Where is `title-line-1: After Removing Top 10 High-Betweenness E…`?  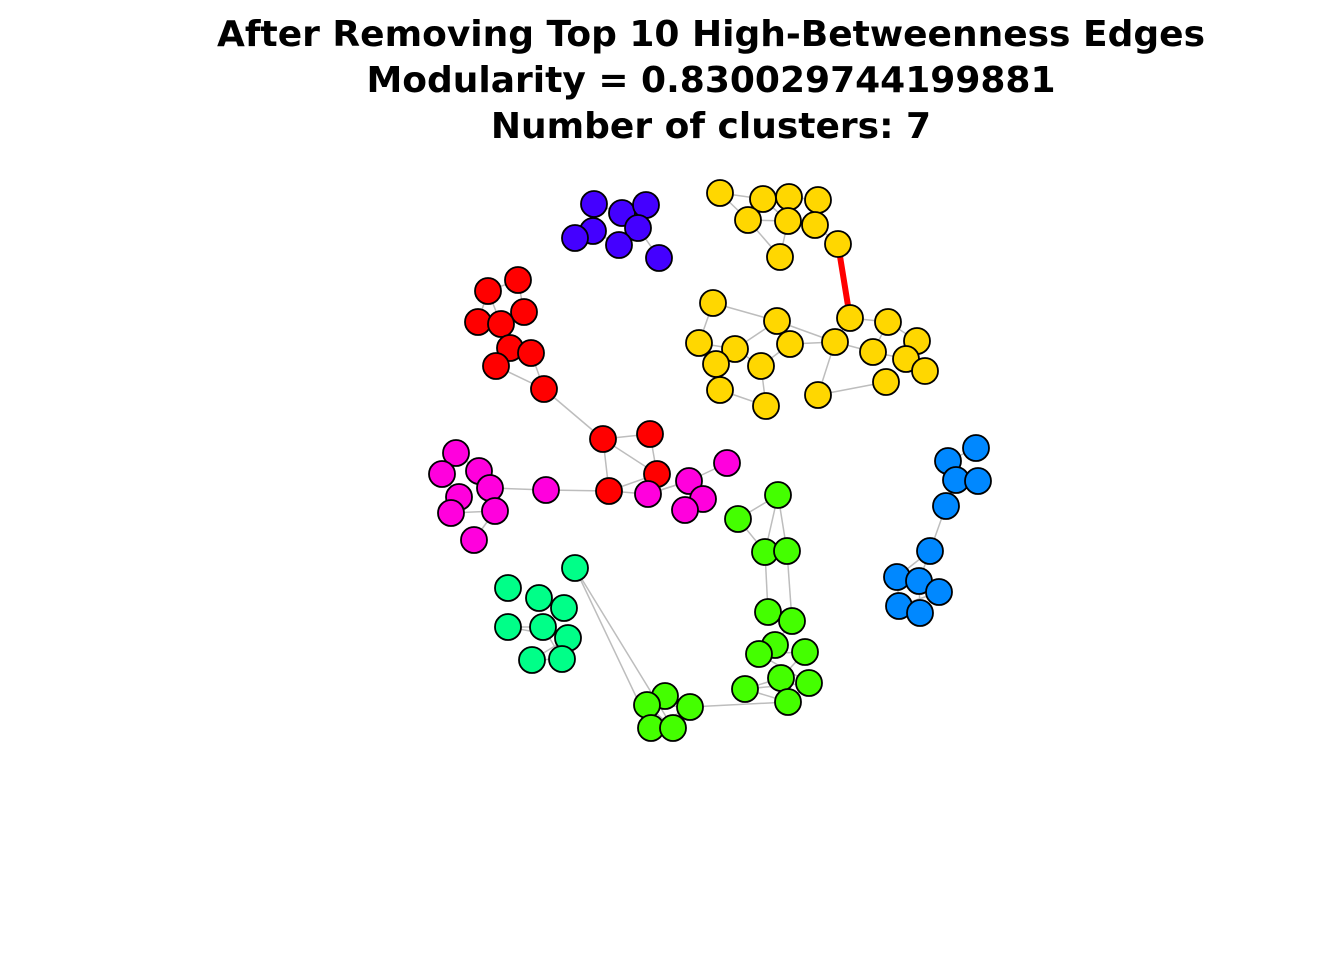 title-line-1: After Removing Top 10 High-Betweenness E… is located at coordinates (711, 34).